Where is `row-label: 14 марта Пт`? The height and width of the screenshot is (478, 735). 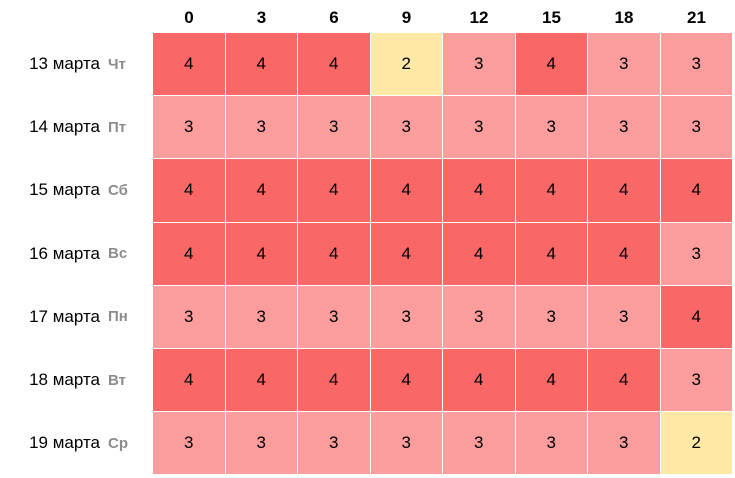
row-label: 14 марта Пт is located at coordinates (75, 127).